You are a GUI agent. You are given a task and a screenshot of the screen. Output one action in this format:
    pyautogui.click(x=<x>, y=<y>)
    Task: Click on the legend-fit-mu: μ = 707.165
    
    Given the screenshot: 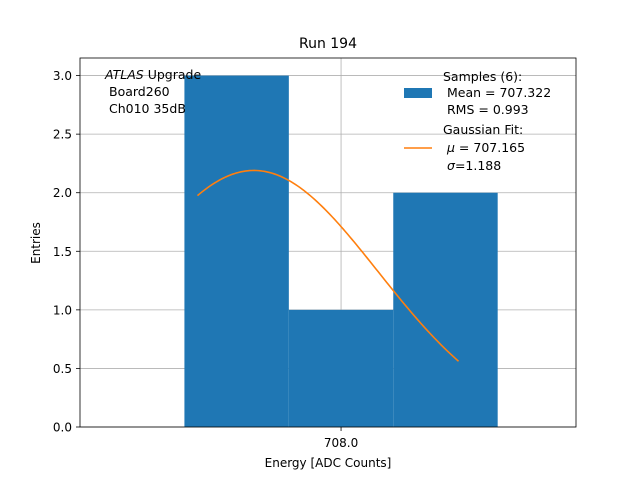 What is the action you would take?
    pyautogui.click(x=485, y=147)
    